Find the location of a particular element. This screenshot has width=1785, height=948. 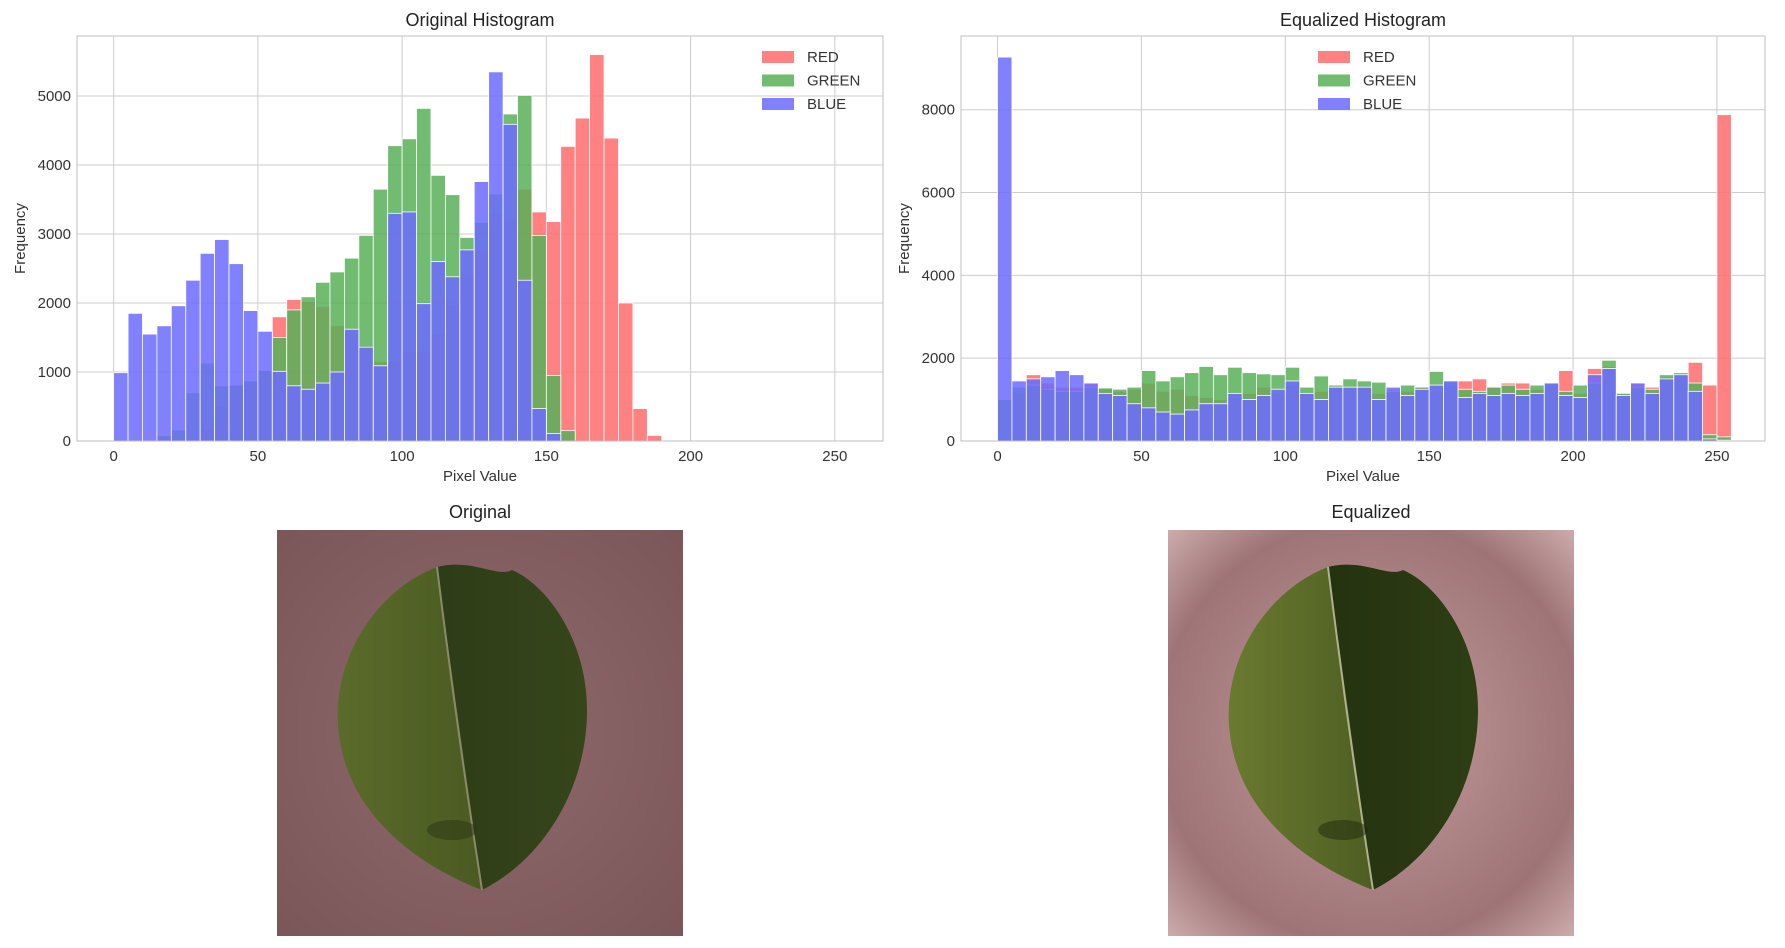

original-hist-xtick-label: 250 is located at coordinates (834, 456).